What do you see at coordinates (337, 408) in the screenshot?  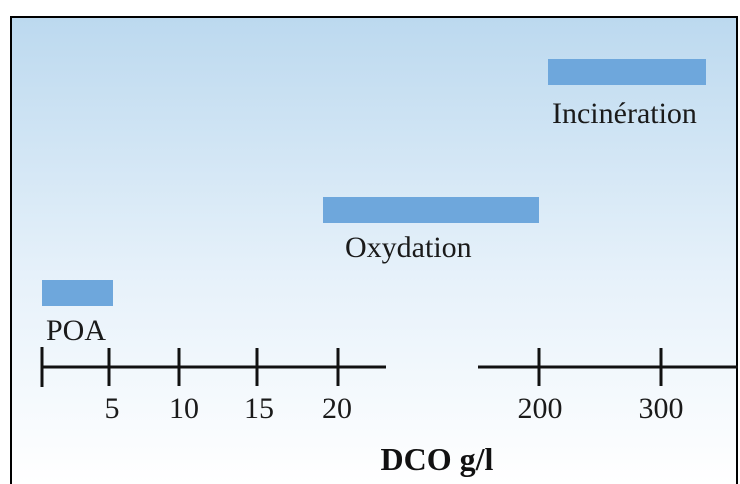 I see `tick-label-20: 20` at bounding box center [337, 408].